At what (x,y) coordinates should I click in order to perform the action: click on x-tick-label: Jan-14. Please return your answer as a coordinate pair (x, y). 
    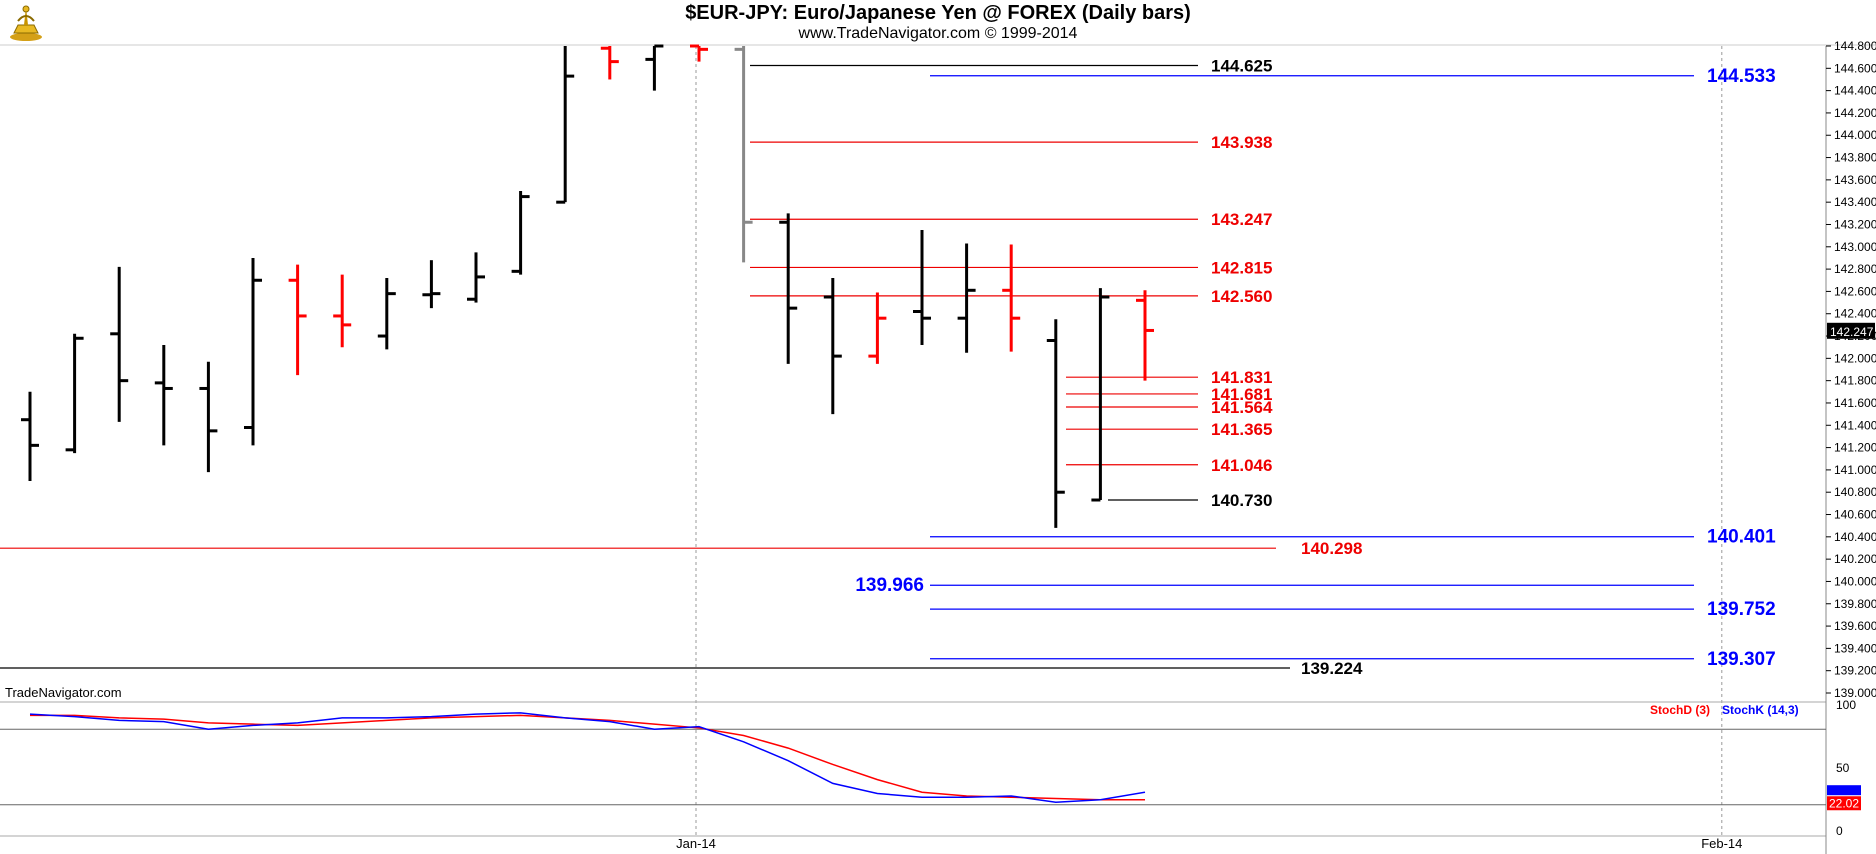
    Looking at the image, I should click on (696, 843).